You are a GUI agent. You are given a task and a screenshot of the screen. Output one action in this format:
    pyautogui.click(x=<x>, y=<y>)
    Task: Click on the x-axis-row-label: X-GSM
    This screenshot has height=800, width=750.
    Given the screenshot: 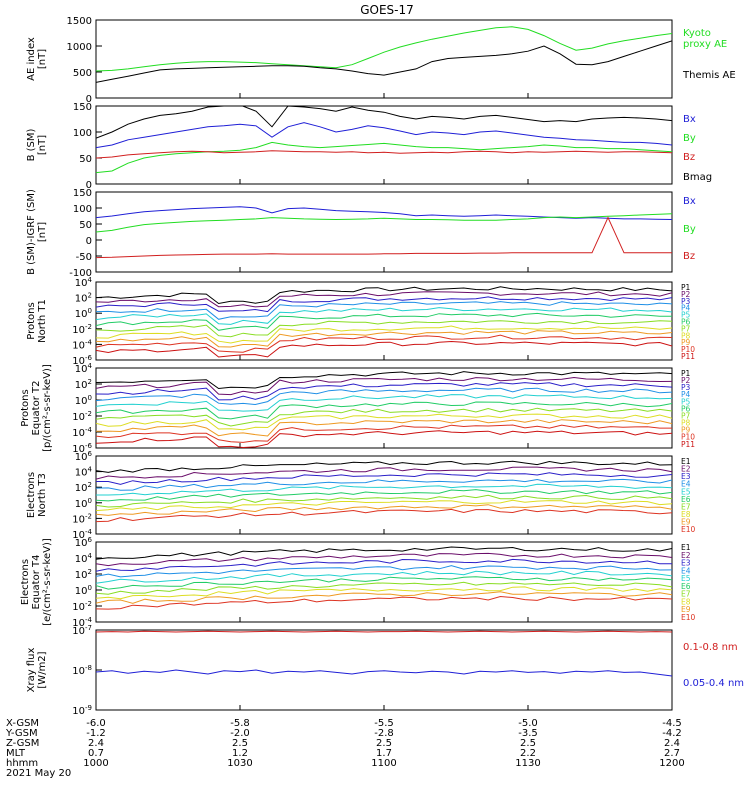 What is the action you would take?
    pyautogui.click(x=22, y=723)
    